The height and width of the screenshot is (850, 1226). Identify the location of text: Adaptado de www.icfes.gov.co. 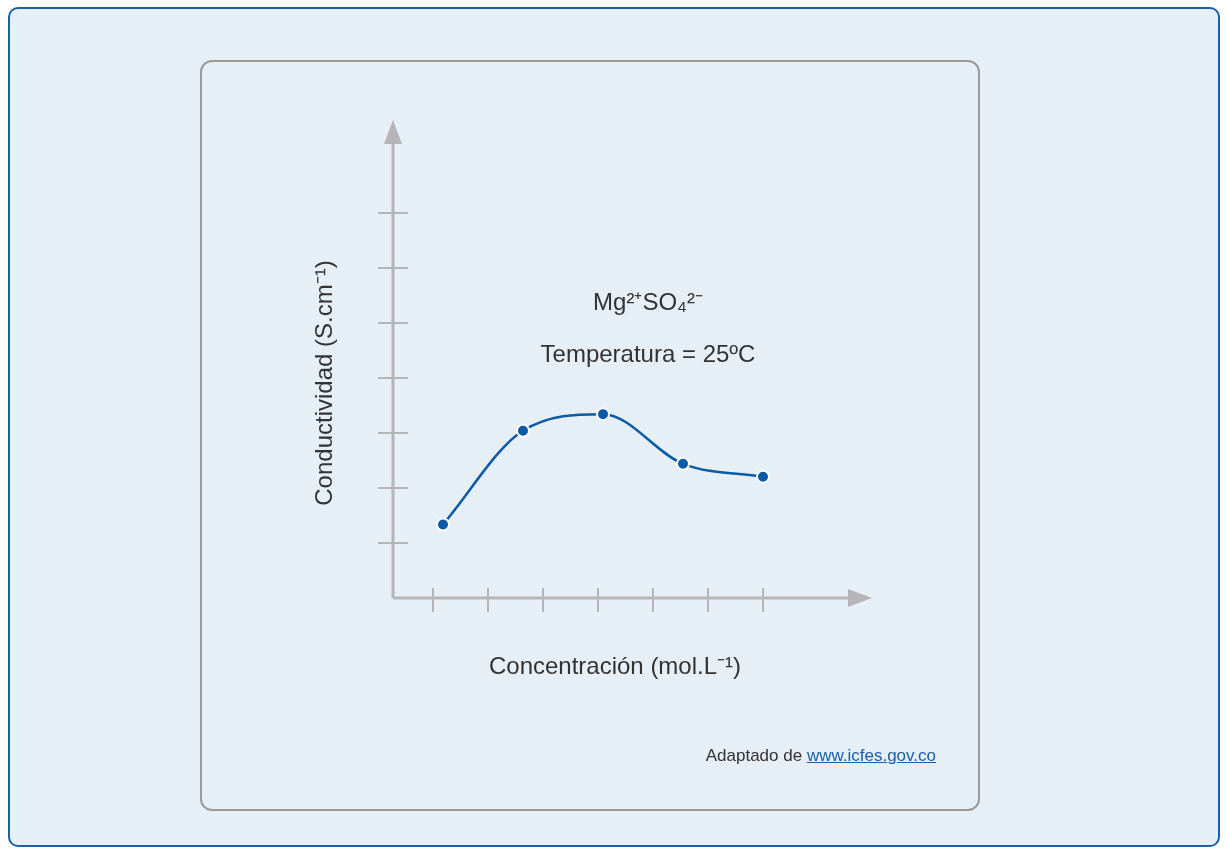
(820, 756).